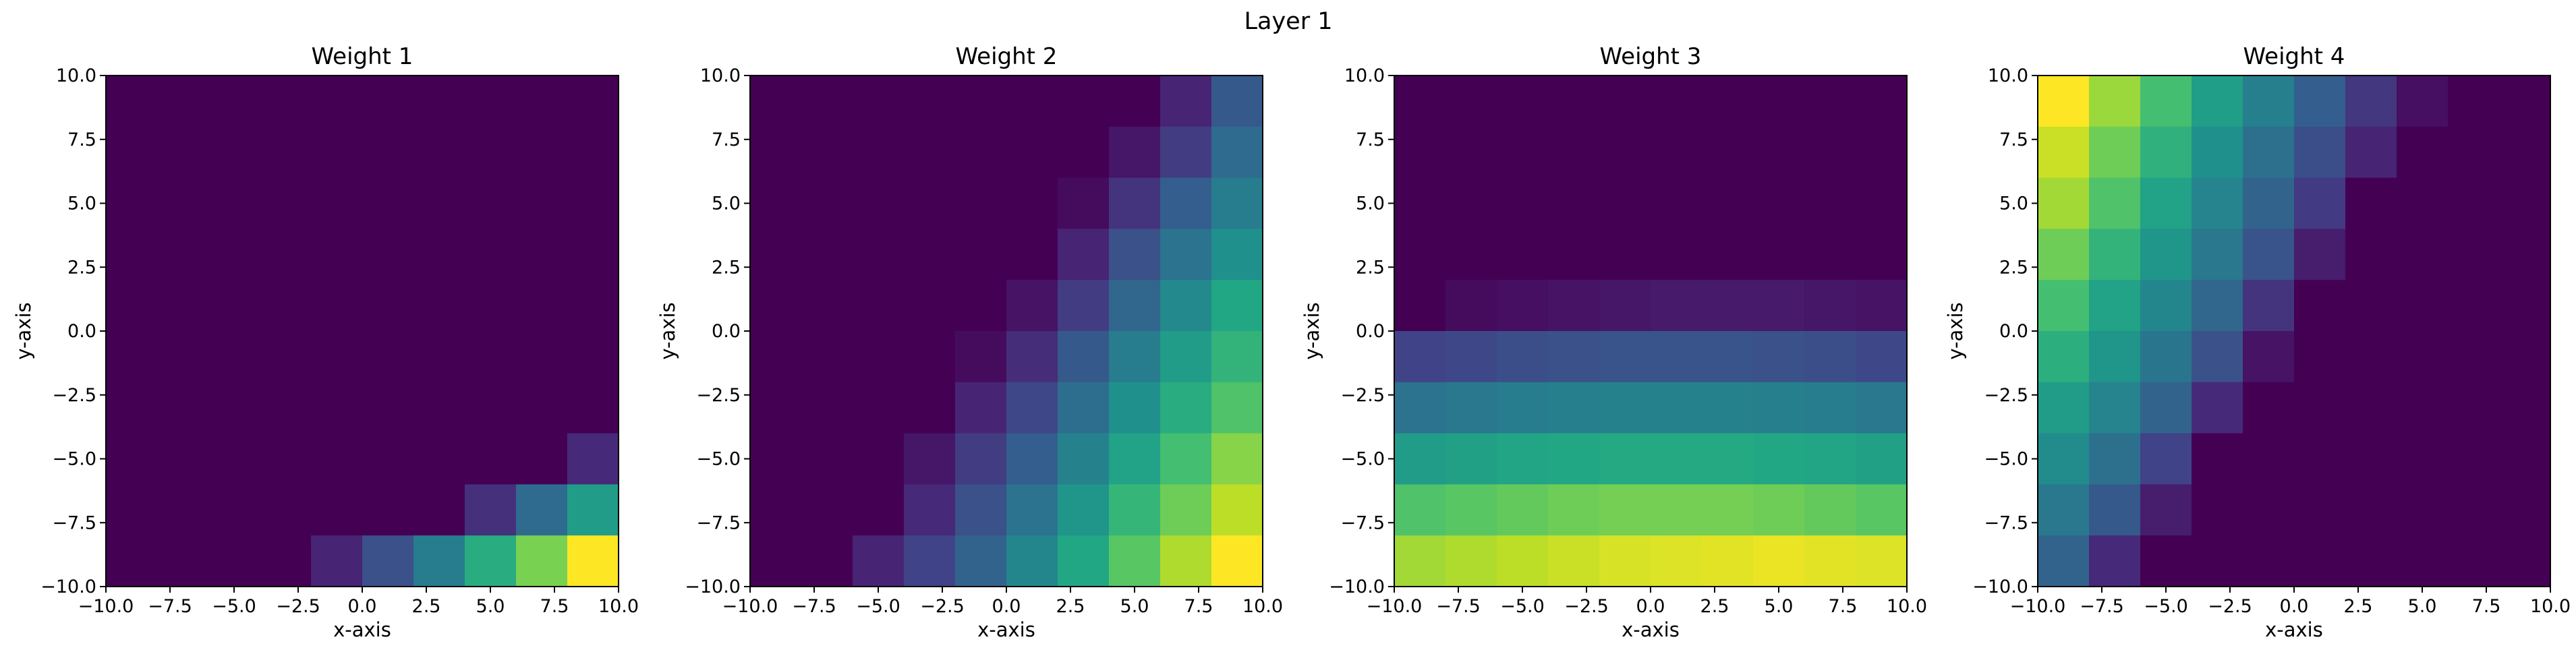 This screenshot has height=654, width=2576. I want to click on y-tick-label: 0.0, so click(2013, 332).